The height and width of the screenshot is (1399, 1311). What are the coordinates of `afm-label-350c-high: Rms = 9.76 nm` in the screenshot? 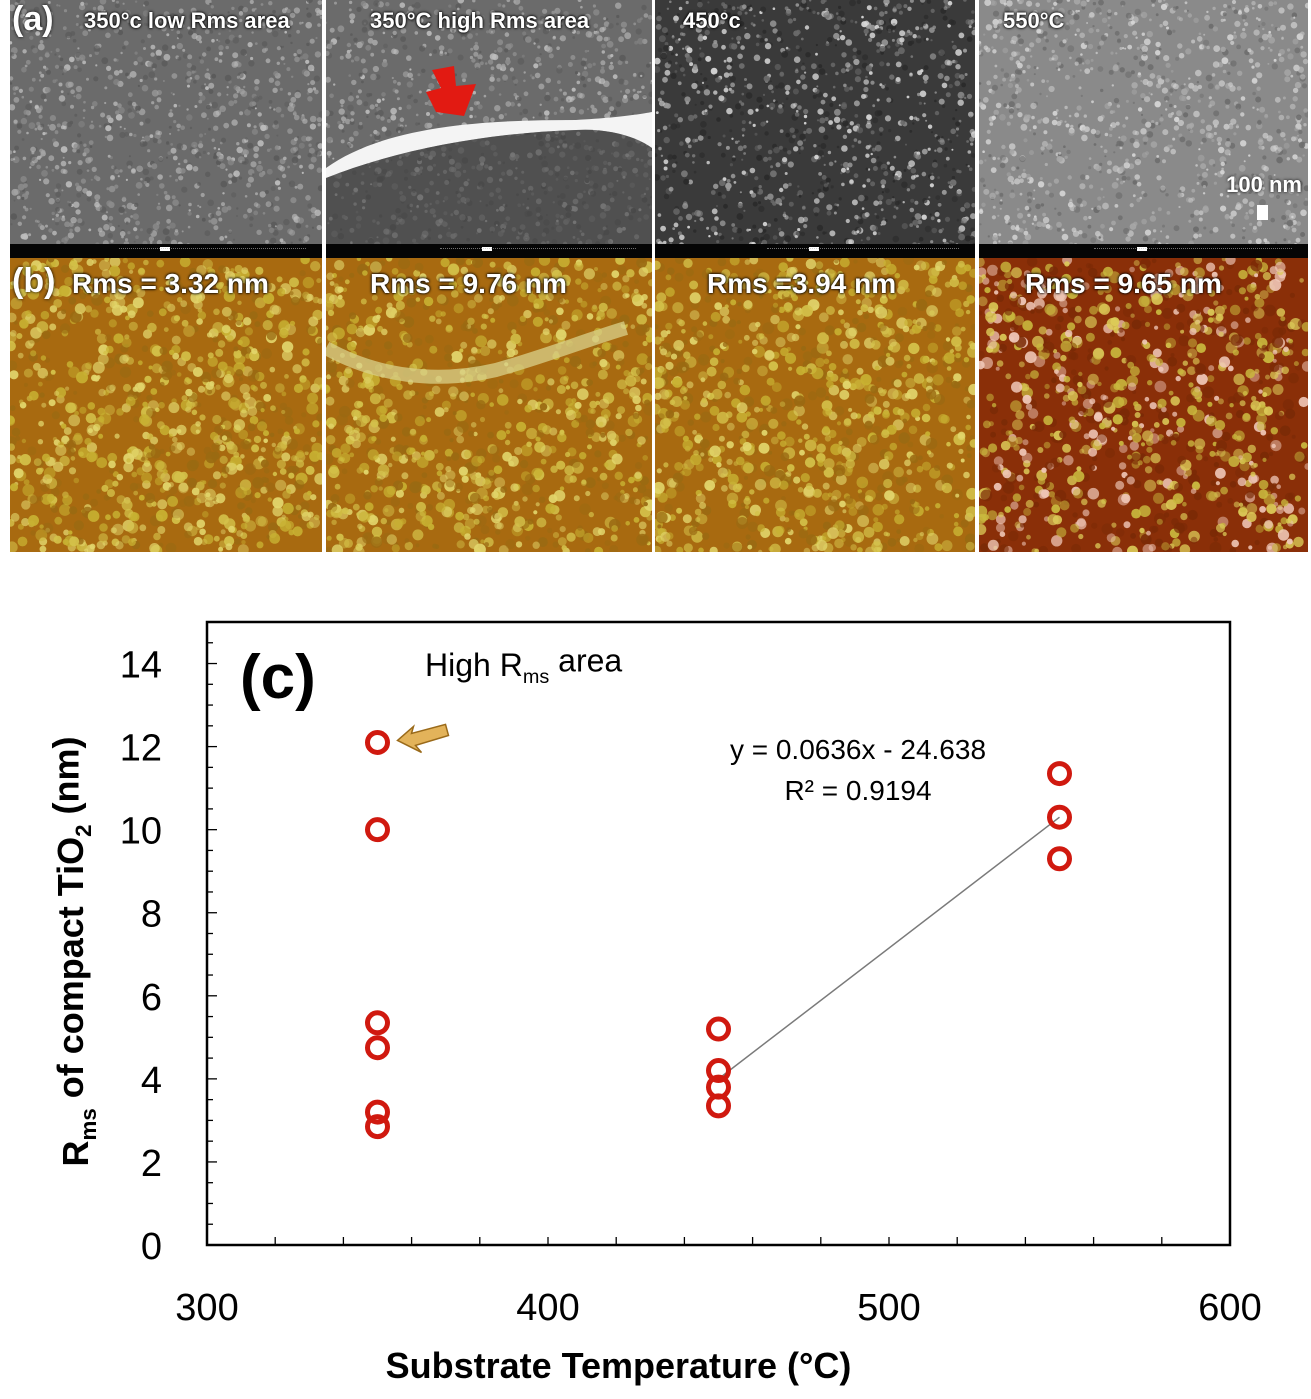 It's located at (468, 283).